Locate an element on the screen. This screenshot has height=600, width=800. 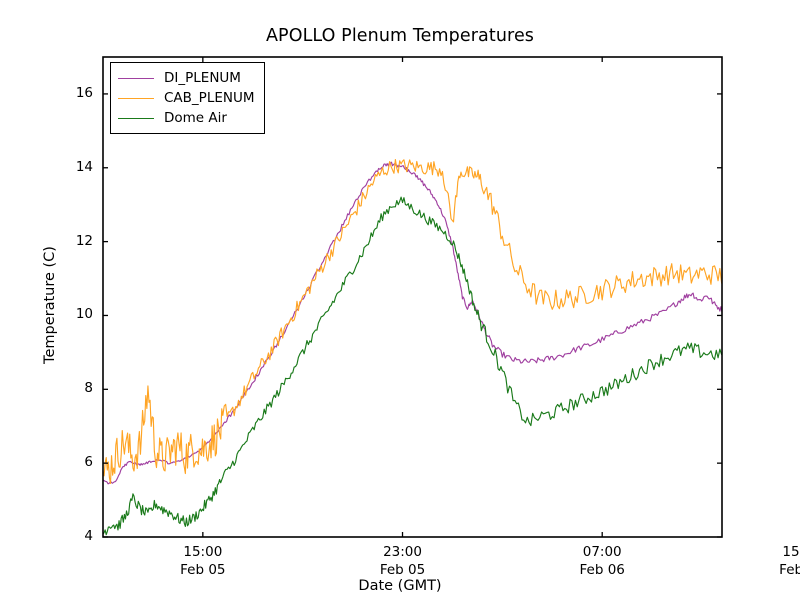
legend-item-cab-plenum: CAB_PLENUM is located at coordinates (186, 98).